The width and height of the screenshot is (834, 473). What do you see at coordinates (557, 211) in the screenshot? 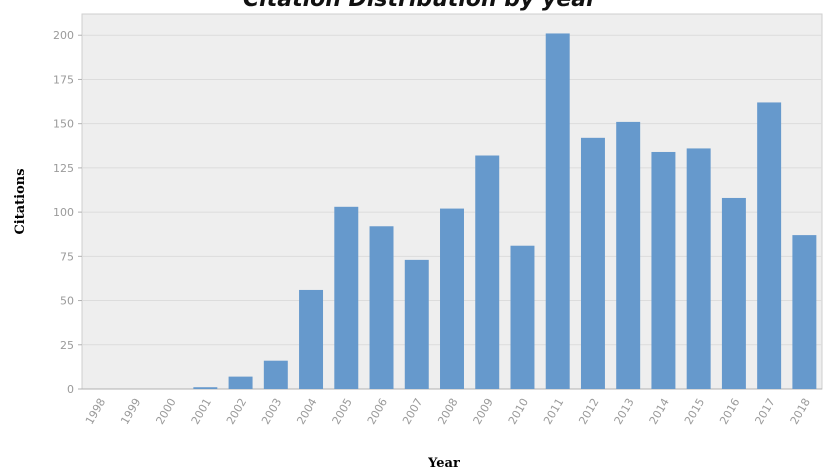
I see `bar-2011` at bounding box center [557, 211].